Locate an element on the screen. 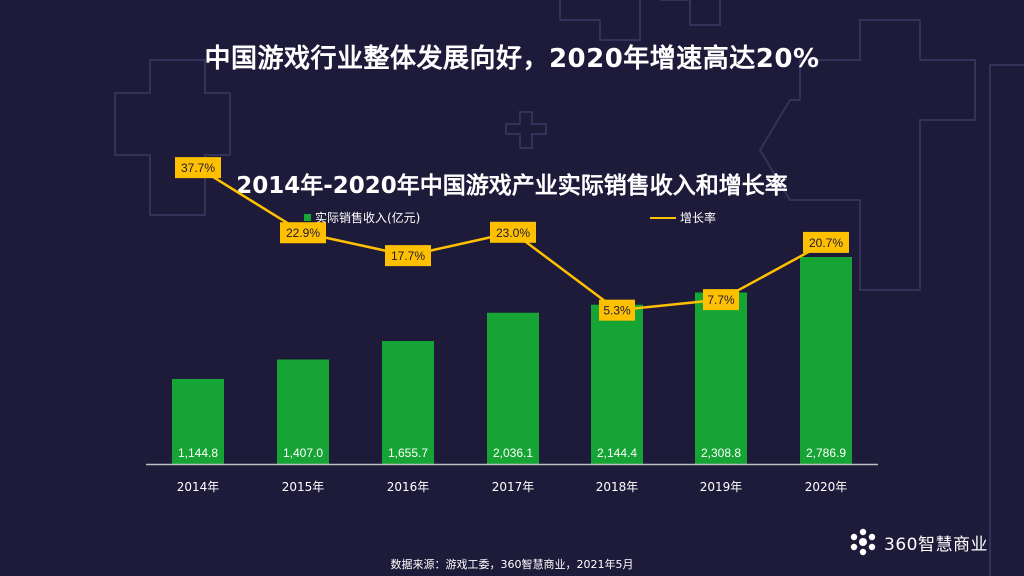  page-title: 中国游戏行业整体发展向好，2020年增速高达20% is located at coordinates (512, 59).